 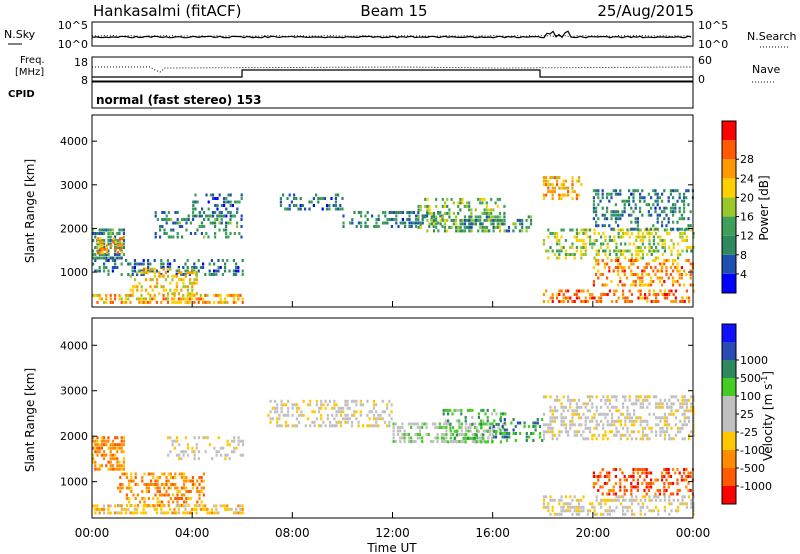 I want to click on x-tick-label: 00:00, so click(x=92, y=533).